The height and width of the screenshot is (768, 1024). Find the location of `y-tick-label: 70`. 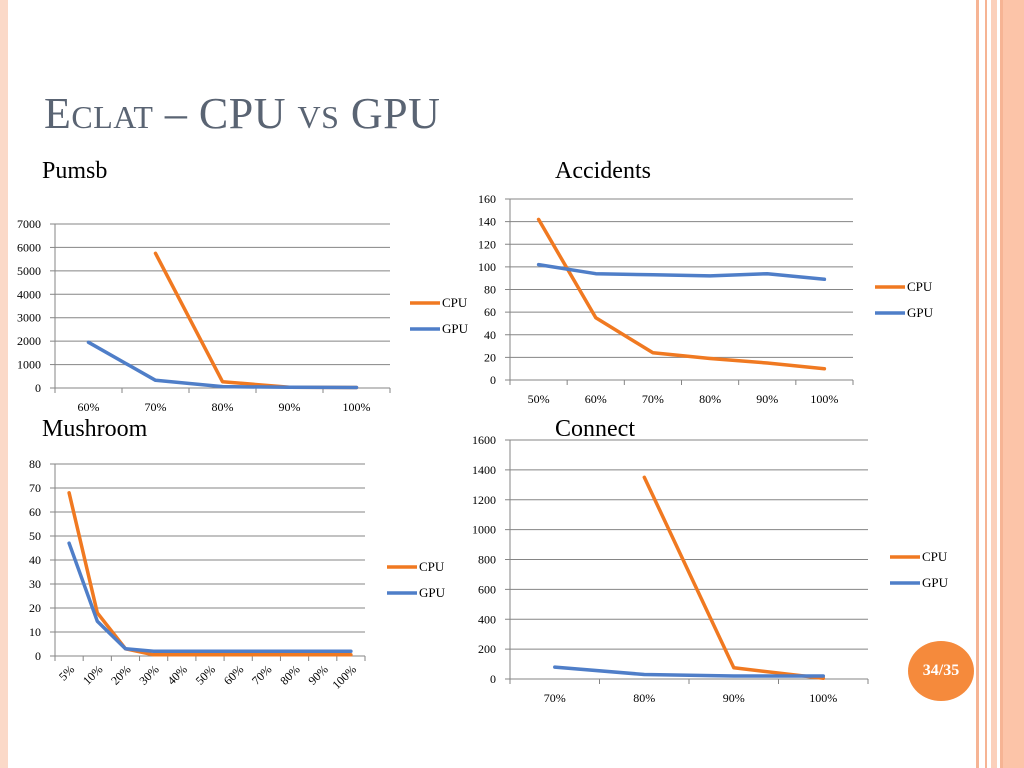

y-tick-label: 70 is located at coordinates (35, 488).